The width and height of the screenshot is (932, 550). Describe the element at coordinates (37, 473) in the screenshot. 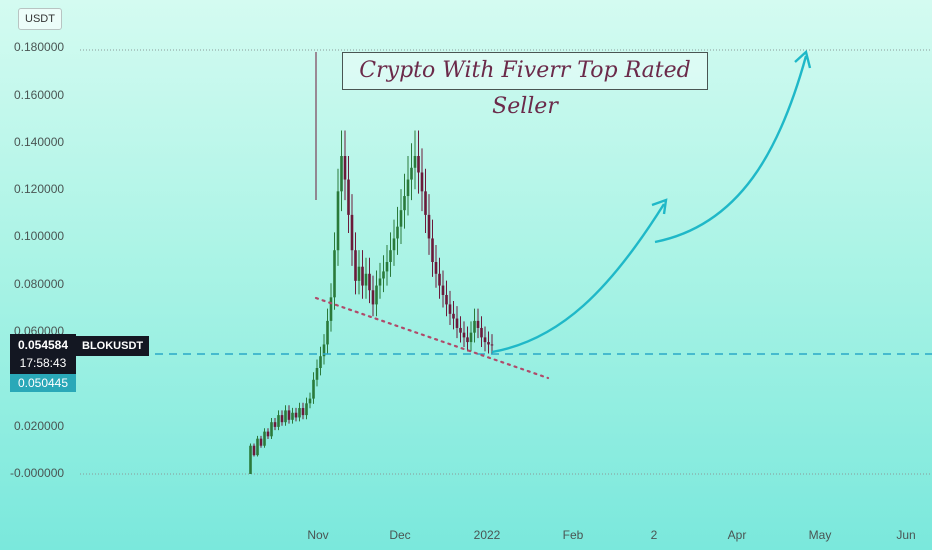

I see `y-tick: -0.000000` at that location.